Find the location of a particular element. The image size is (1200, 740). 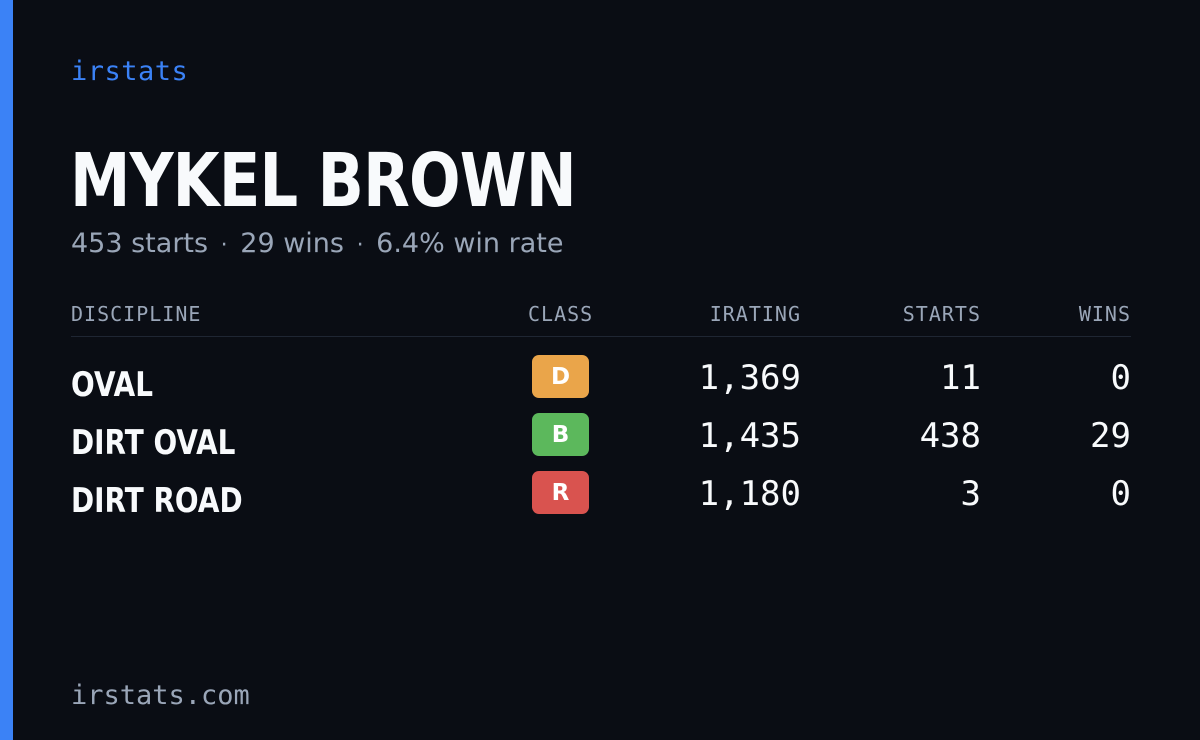

table-header: DISCIPLINE CLASS IRATING STARTS WINS is located at coordinates (601, 317).